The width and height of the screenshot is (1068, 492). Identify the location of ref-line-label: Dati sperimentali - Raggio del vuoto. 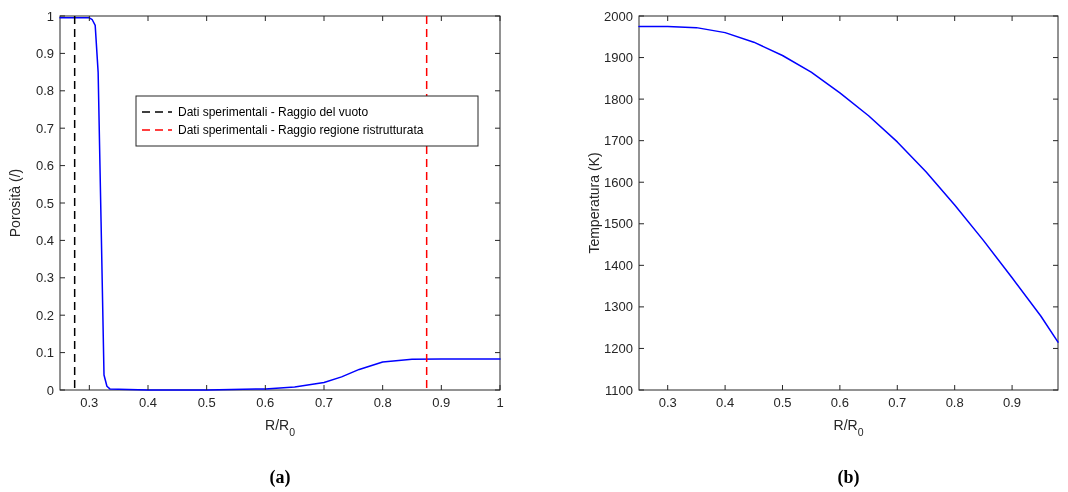
(273, 112).